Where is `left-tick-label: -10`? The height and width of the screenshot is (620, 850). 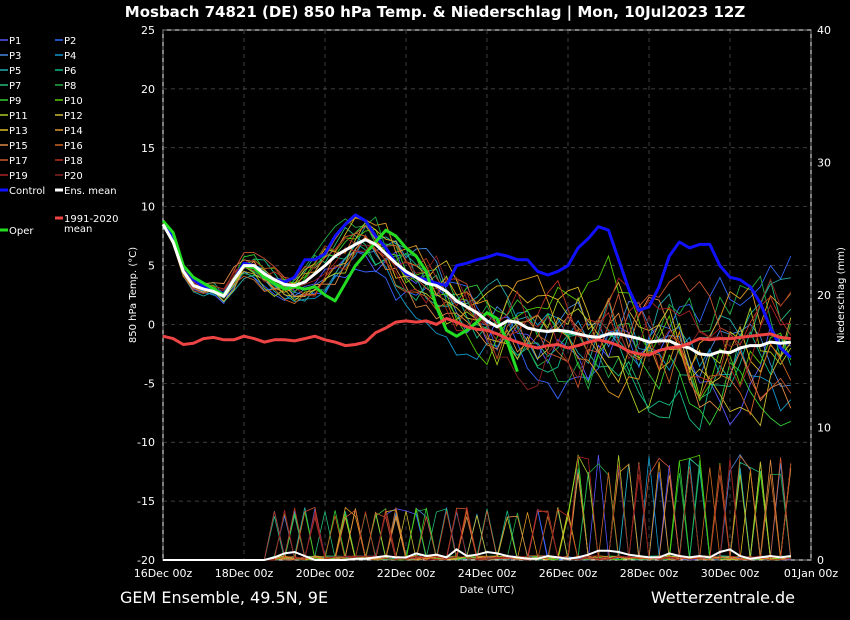 left-tick-label: -10 is located at coordinates (146, 442).